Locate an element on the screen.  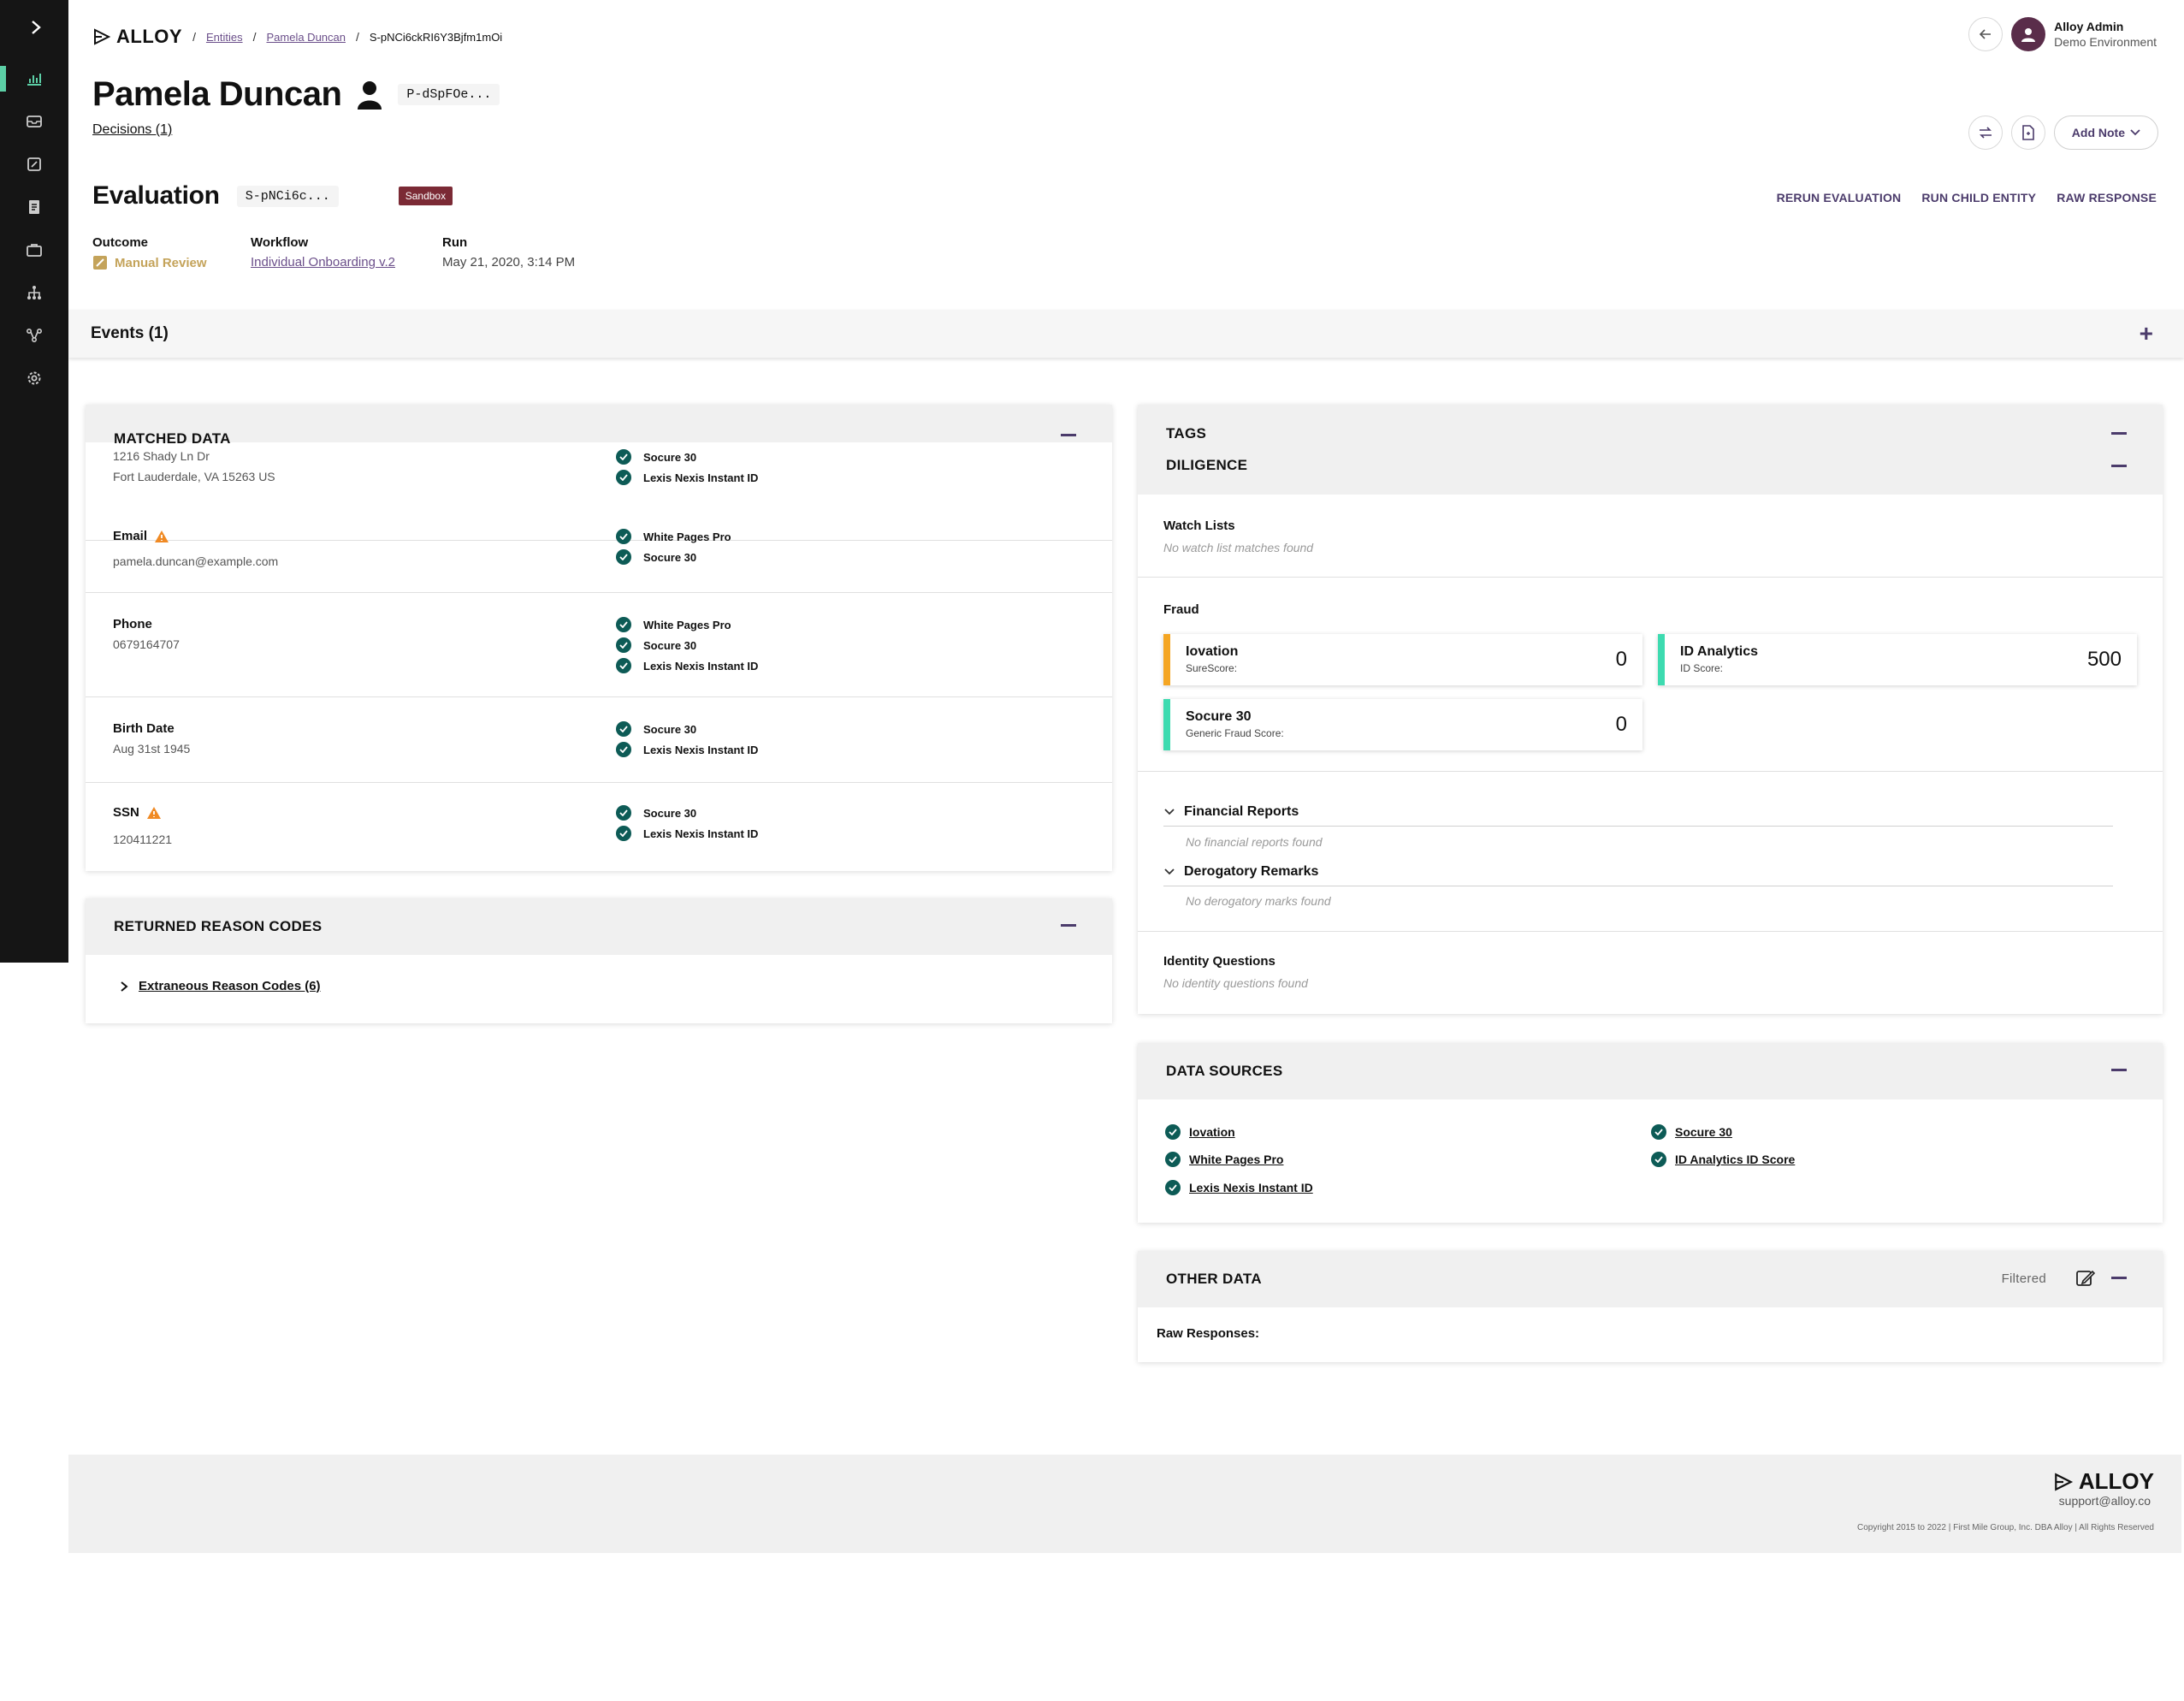
source-item: White Pages Pro is located at coordinates (673, 624).